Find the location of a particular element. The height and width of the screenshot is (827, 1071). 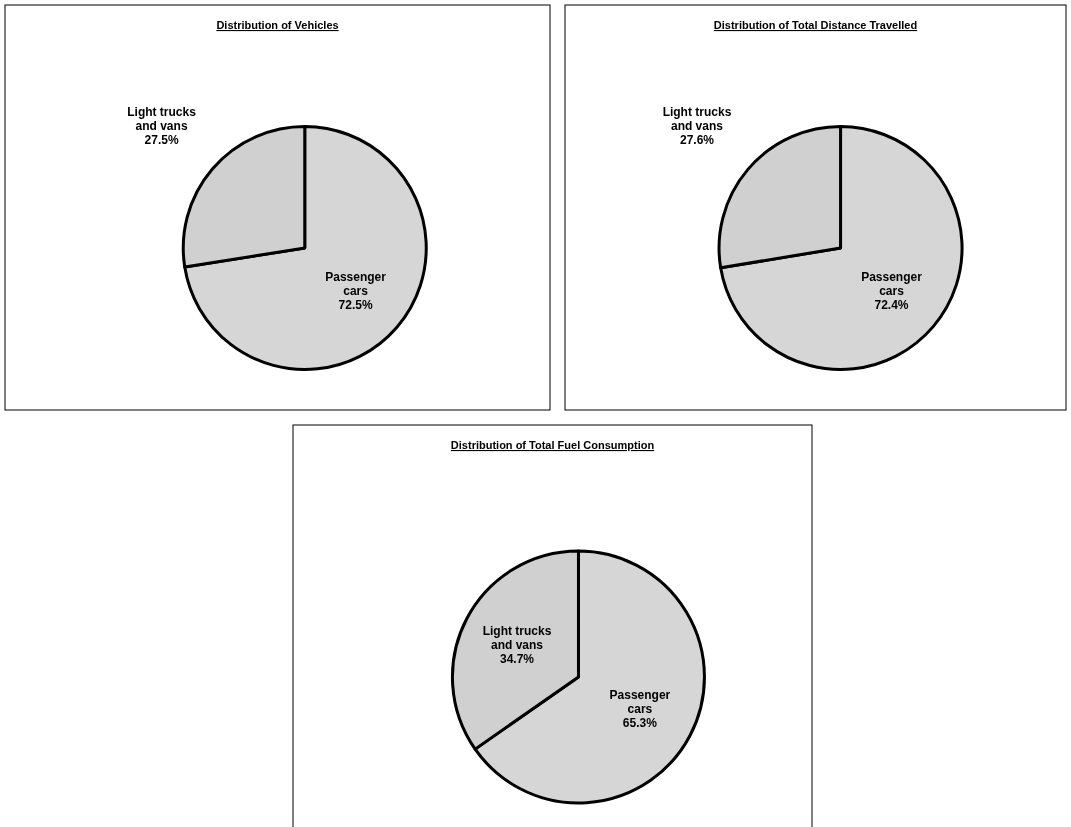

chart-title: Distribution of Vehicles is located at coordinates (277, 25).